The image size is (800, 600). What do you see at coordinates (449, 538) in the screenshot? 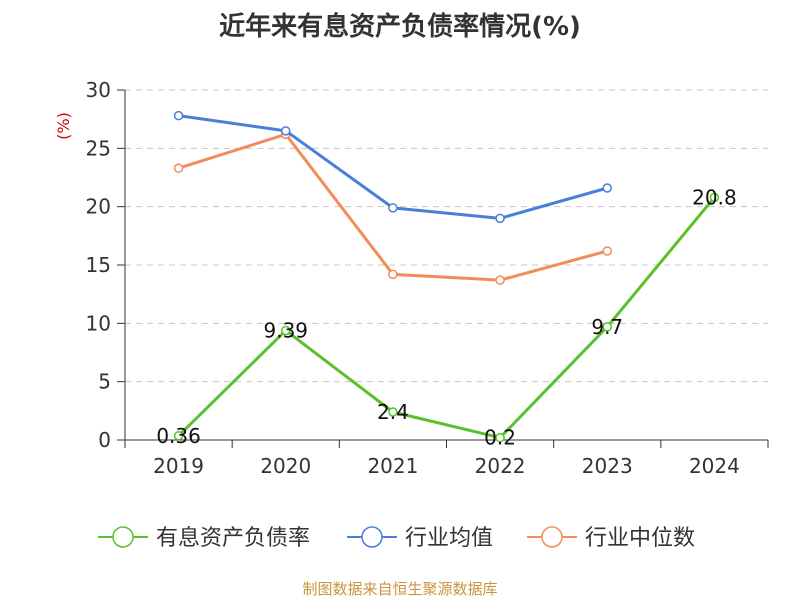
I see `legend-label: 行业均值` at bounding box center [449, 538].